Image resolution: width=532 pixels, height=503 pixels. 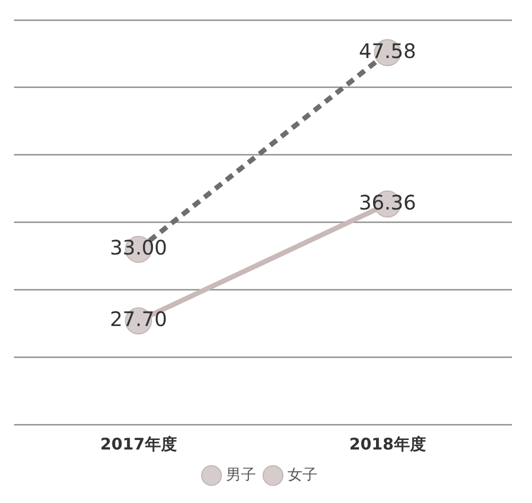 What do you see at coordinates (303, 474) in the screenshot?
I see `legend-label: 女子` at bounding box center [303, 474].